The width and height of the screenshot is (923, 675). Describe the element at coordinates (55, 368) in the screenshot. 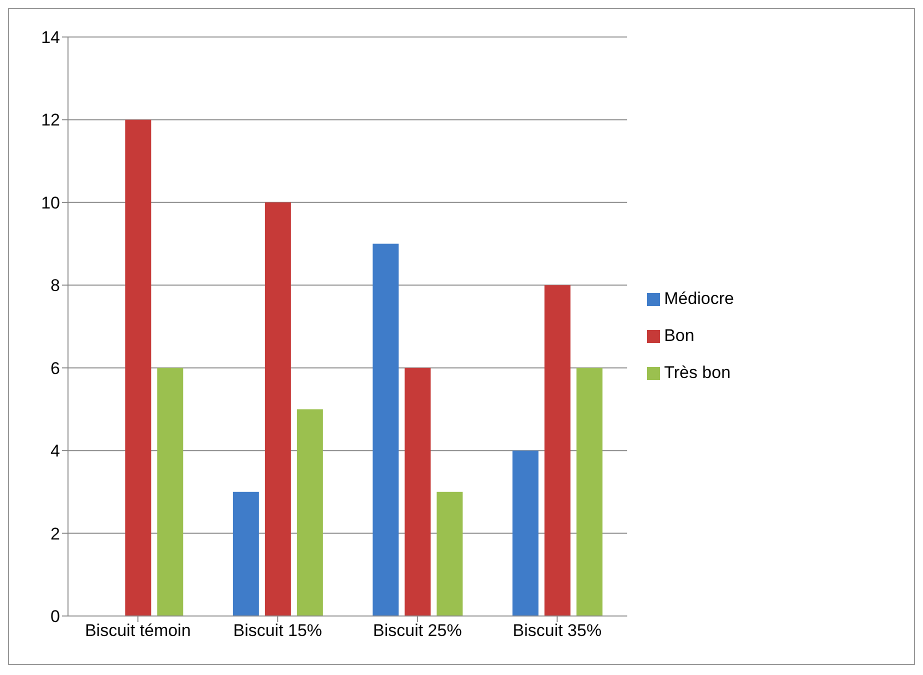

I see `y-tick-label: 6` at that location.